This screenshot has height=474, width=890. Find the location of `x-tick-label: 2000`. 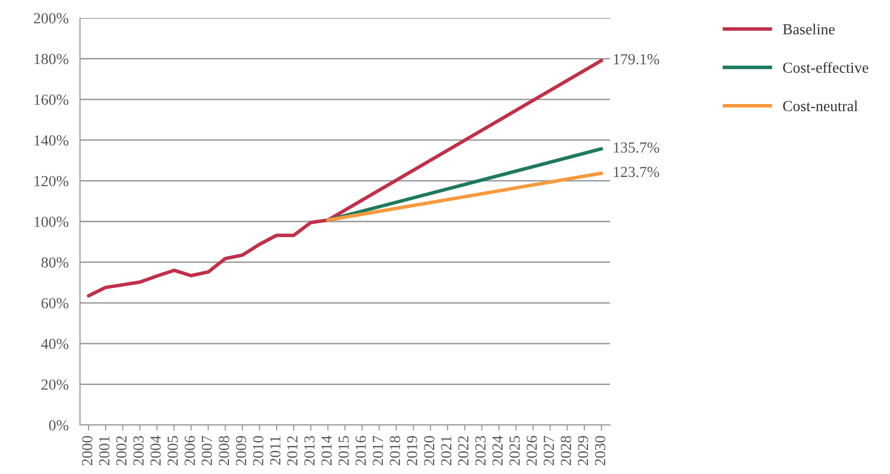

x-tick-label: 2000 is located at coordinates (87, 451).